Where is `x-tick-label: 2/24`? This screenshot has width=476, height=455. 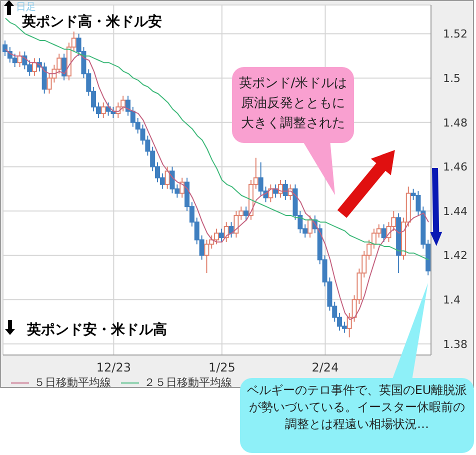 x-tick-label: 2/24 is located at coordinates (325, 367).